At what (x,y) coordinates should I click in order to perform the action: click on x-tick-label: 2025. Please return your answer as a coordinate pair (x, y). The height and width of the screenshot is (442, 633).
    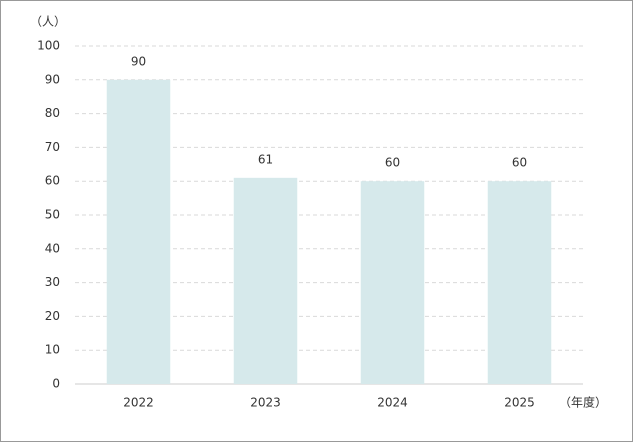
    Looking at the image, I should click on (519, 403).